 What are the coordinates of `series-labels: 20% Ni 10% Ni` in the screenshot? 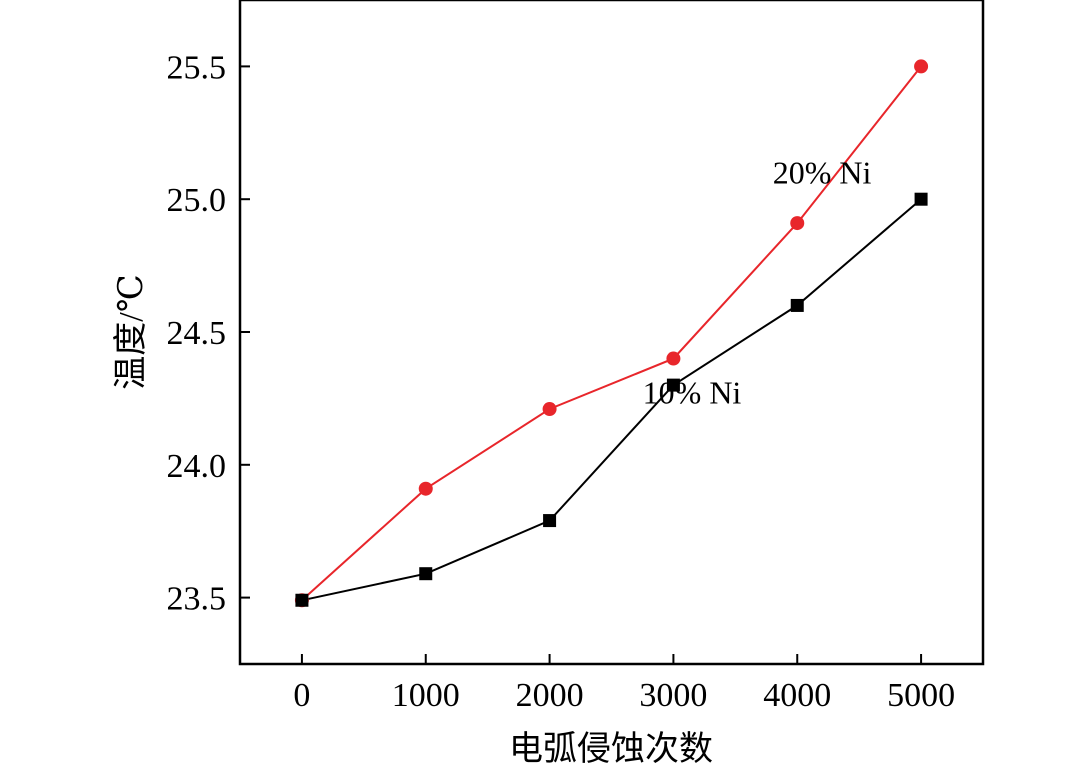 It's located at (757, 282).